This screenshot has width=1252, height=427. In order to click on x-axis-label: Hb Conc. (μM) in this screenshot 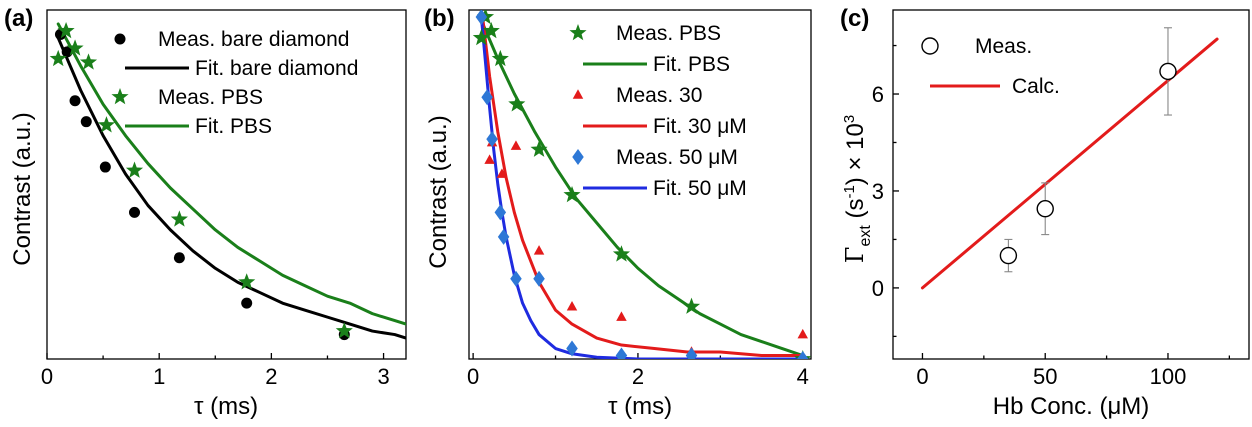, I will do `click(1071, 406)`.